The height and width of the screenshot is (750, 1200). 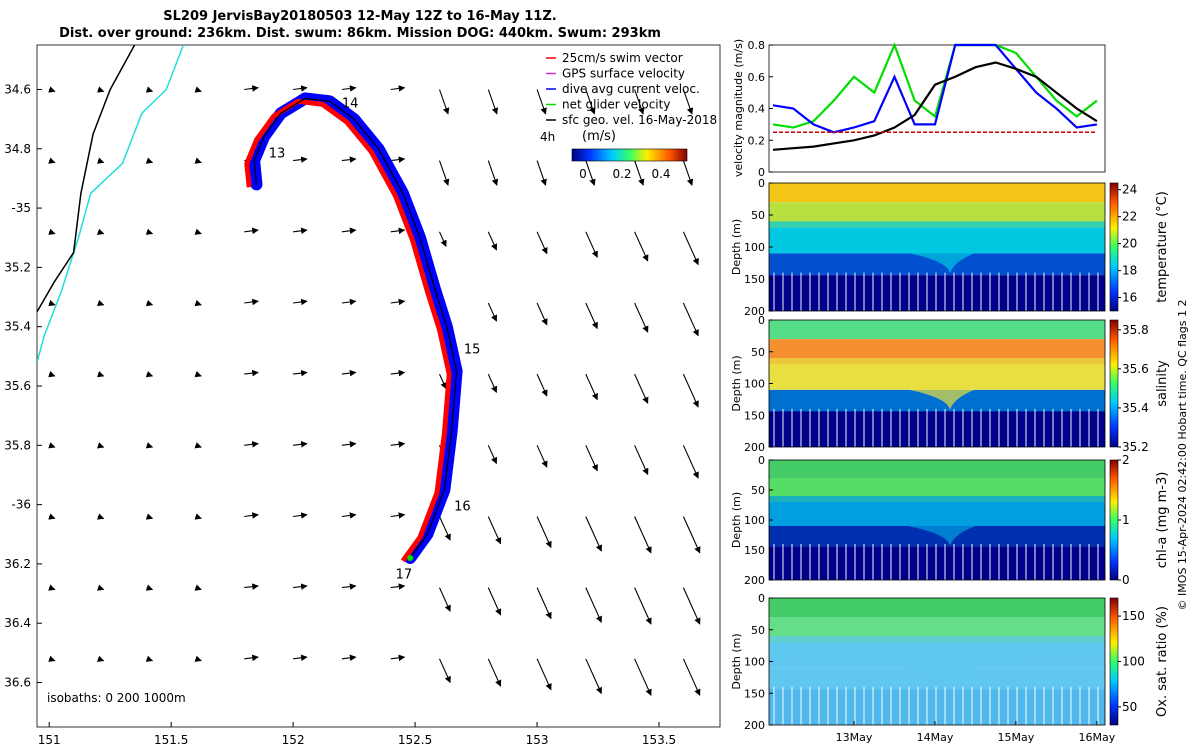 What do you see at coordinates (21, 208) in the screenshot?
I see `map-ytick-label: -35` at bounding box center [21, 208].